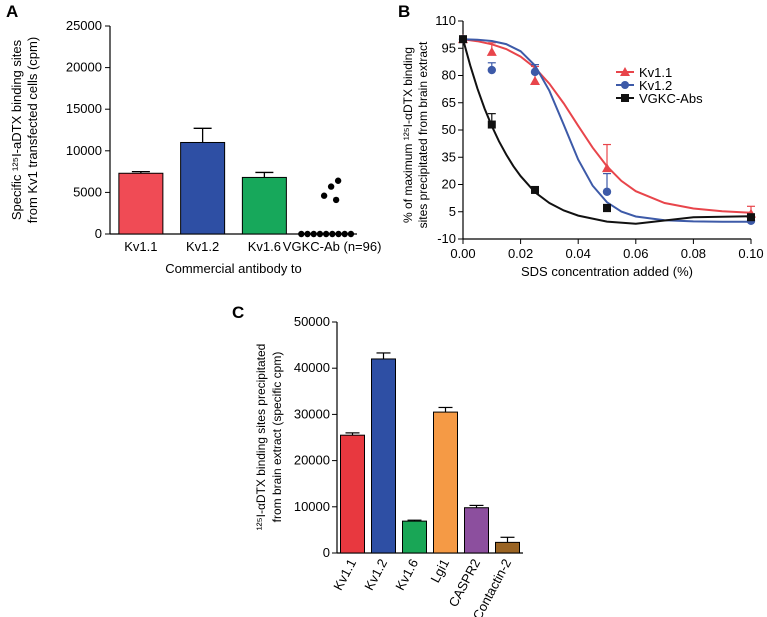 This screenshot has width=767, height=617. I want to click on y-tick-label: 50000, so click(312, 321).